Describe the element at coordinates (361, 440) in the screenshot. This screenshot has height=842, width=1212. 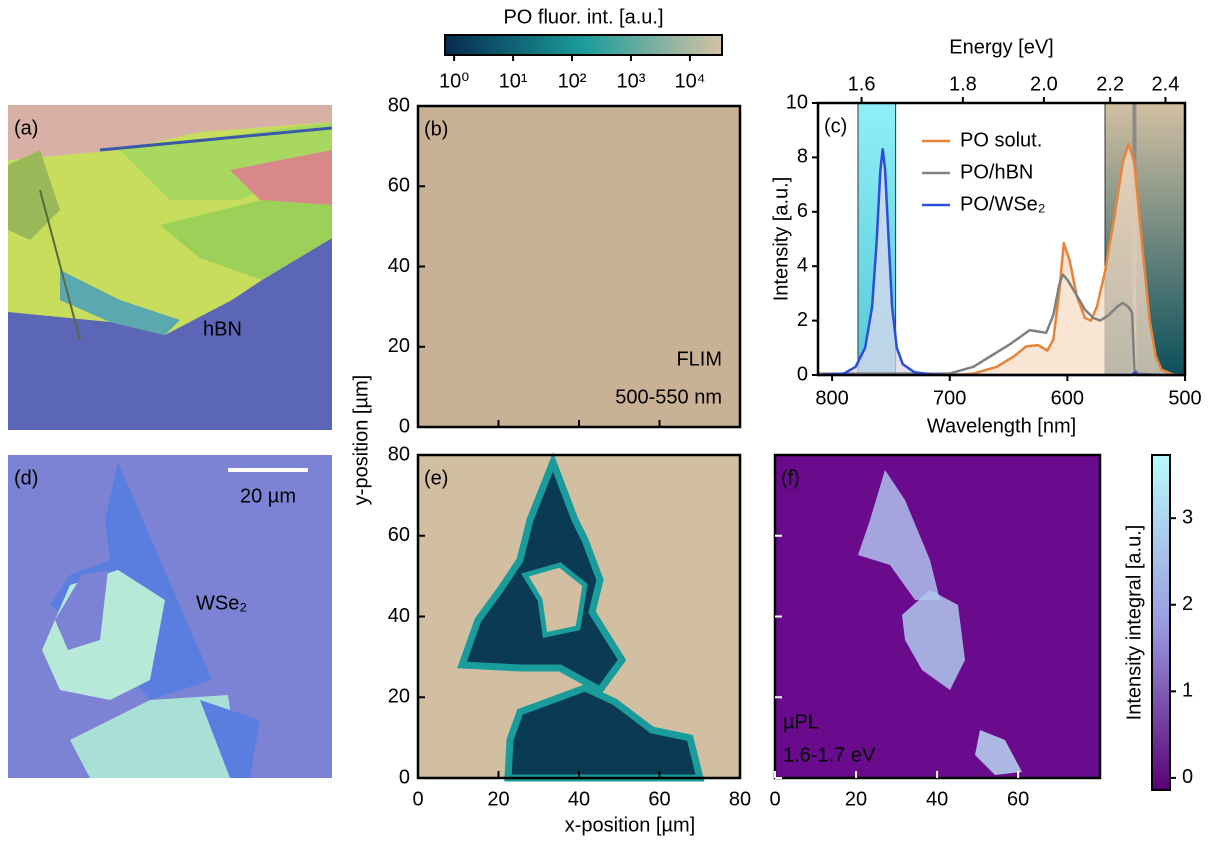
I see `y-axis-label: y-position [µm]` at that location.